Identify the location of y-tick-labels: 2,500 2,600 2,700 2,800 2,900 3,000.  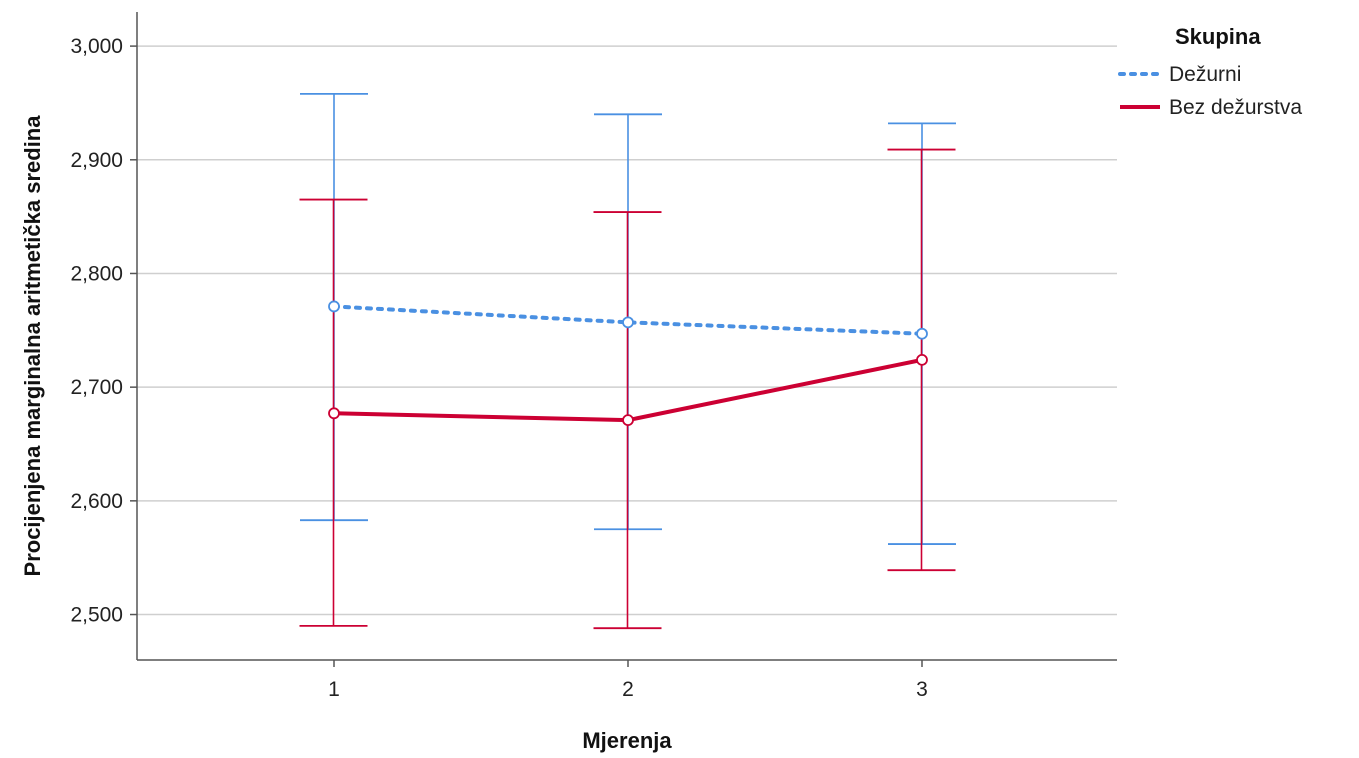
(96, 330).